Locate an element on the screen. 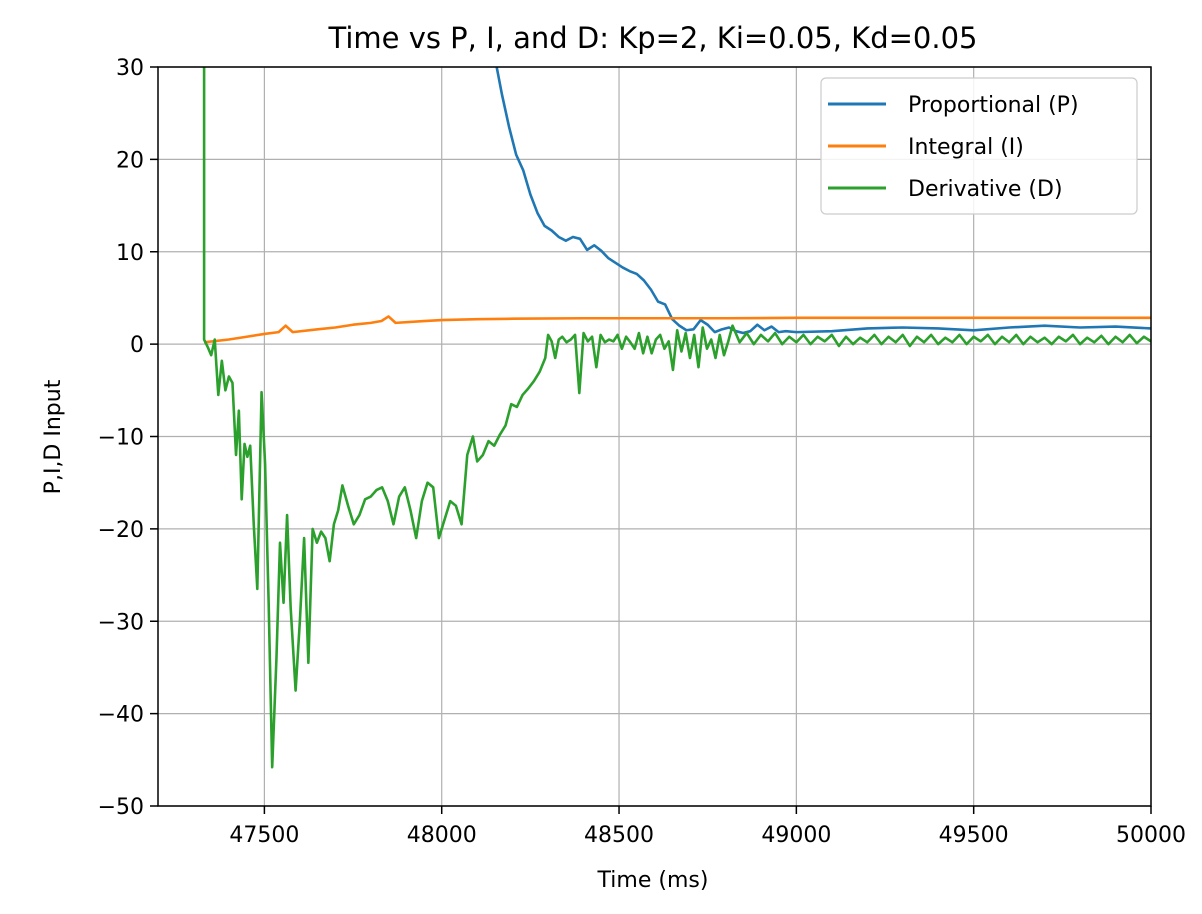 This screenshot has height=914, width=1202. y-tick-label: 10 is located at coordinates (130, 253).